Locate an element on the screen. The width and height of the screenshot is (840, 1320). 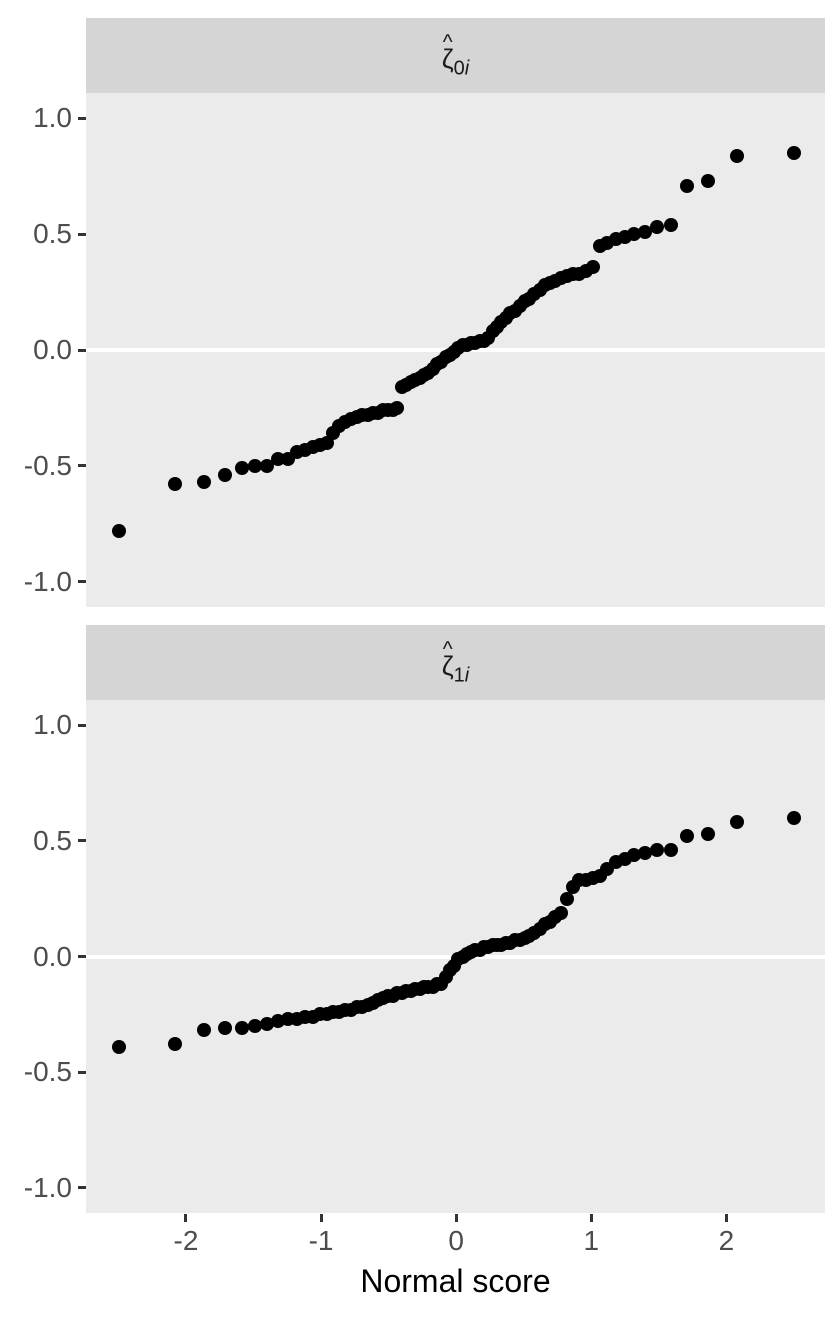
facet-strip-zeta0: ^ ζ 0i is located at coordinates (455, 55).